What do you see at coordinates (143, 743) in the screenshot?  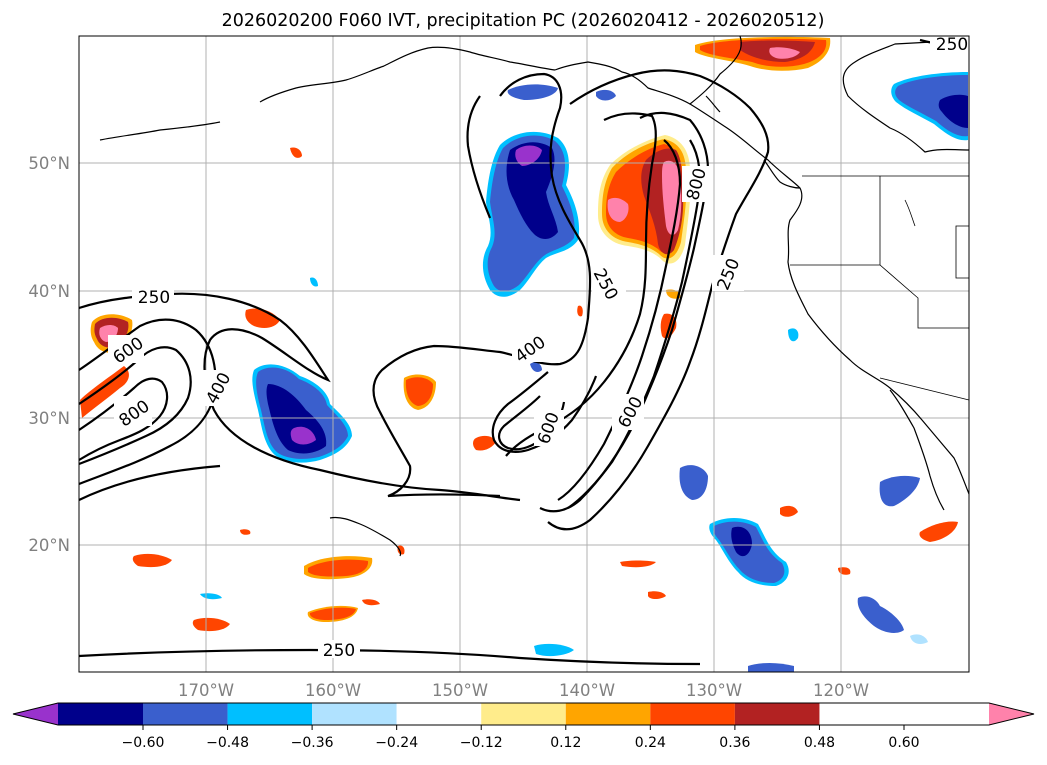 I see `colorbar-tick-label: −0.60` at bounding box center [143, 743].